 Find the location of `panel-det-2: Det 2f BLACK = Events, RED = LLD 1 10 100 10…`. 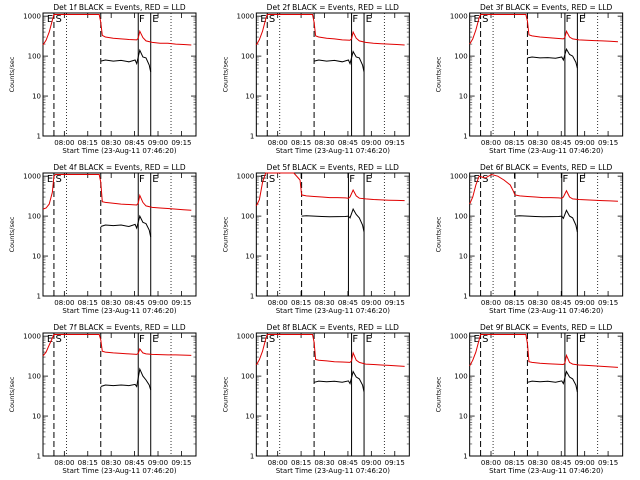

panel-det-2: Det 2f BLACK = Events, RED = LLD 1 10 100 10… is located at coordinates (315, 79).